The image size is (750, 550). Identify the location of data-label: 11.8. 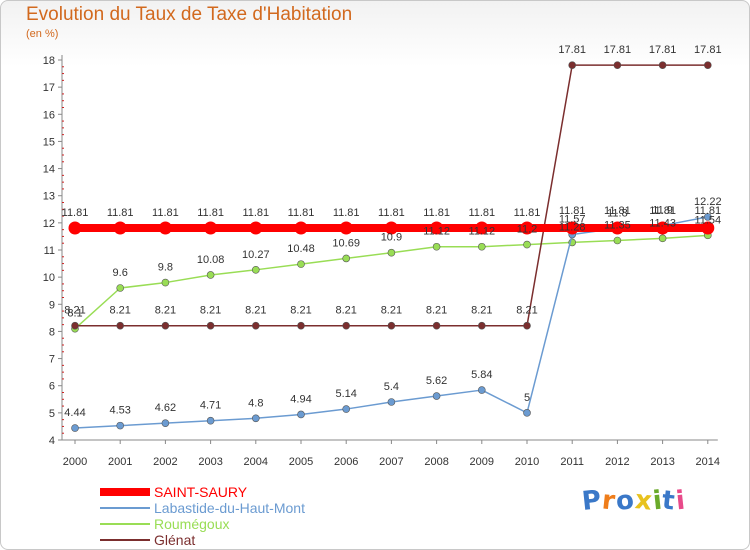
(617, 213).